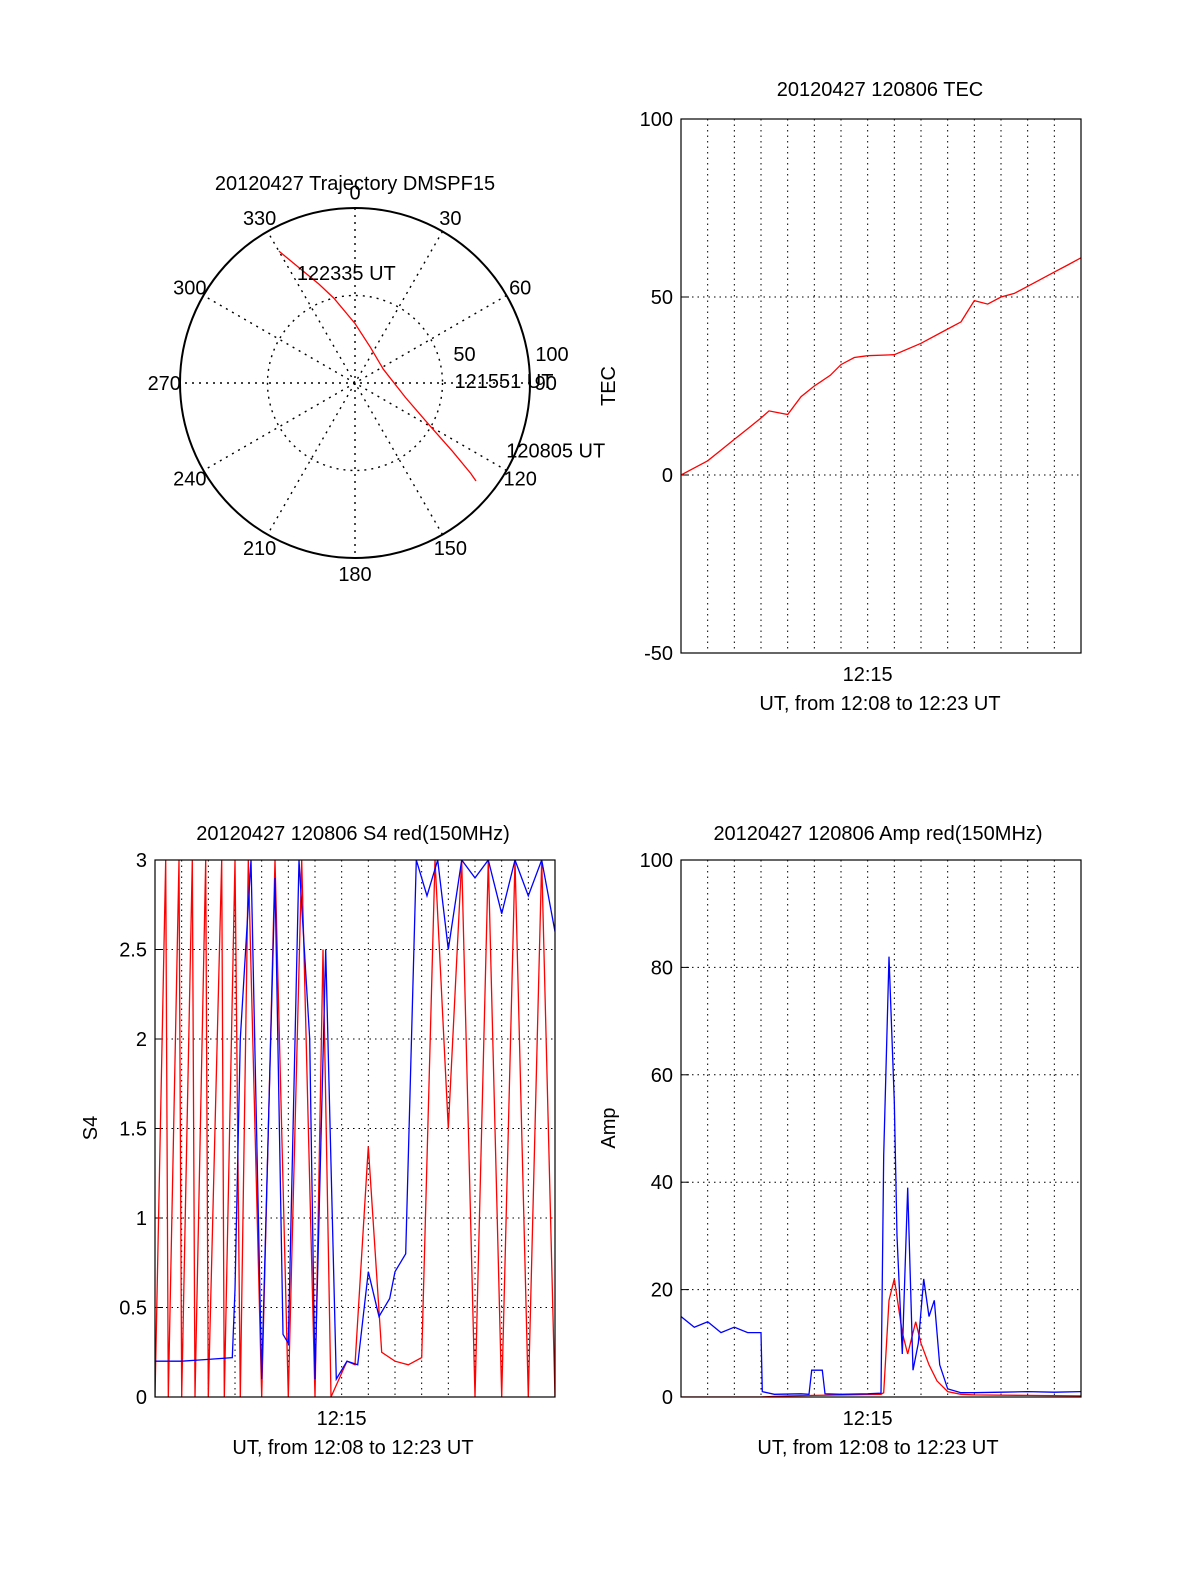 This screenshot has height=1575, width=1200. What do you see at coordinates (881, 1175) in the screenshot?
I see `amp-series-blue` at bounding box center [881, 1175].